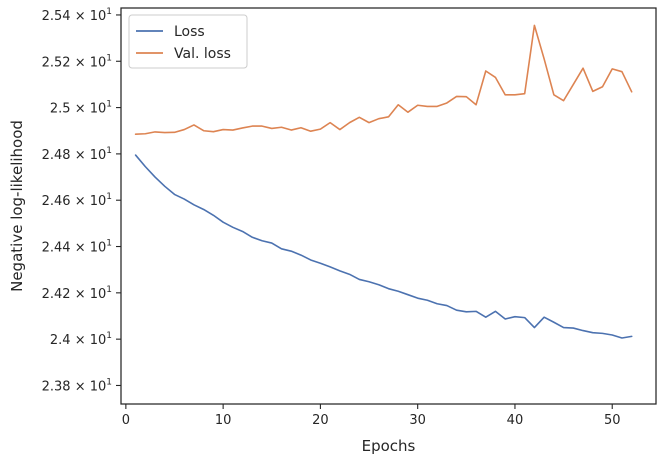 The image size is (667, 463). I want to click on y-tick-mantissa: 2.38, so click(56, 386).